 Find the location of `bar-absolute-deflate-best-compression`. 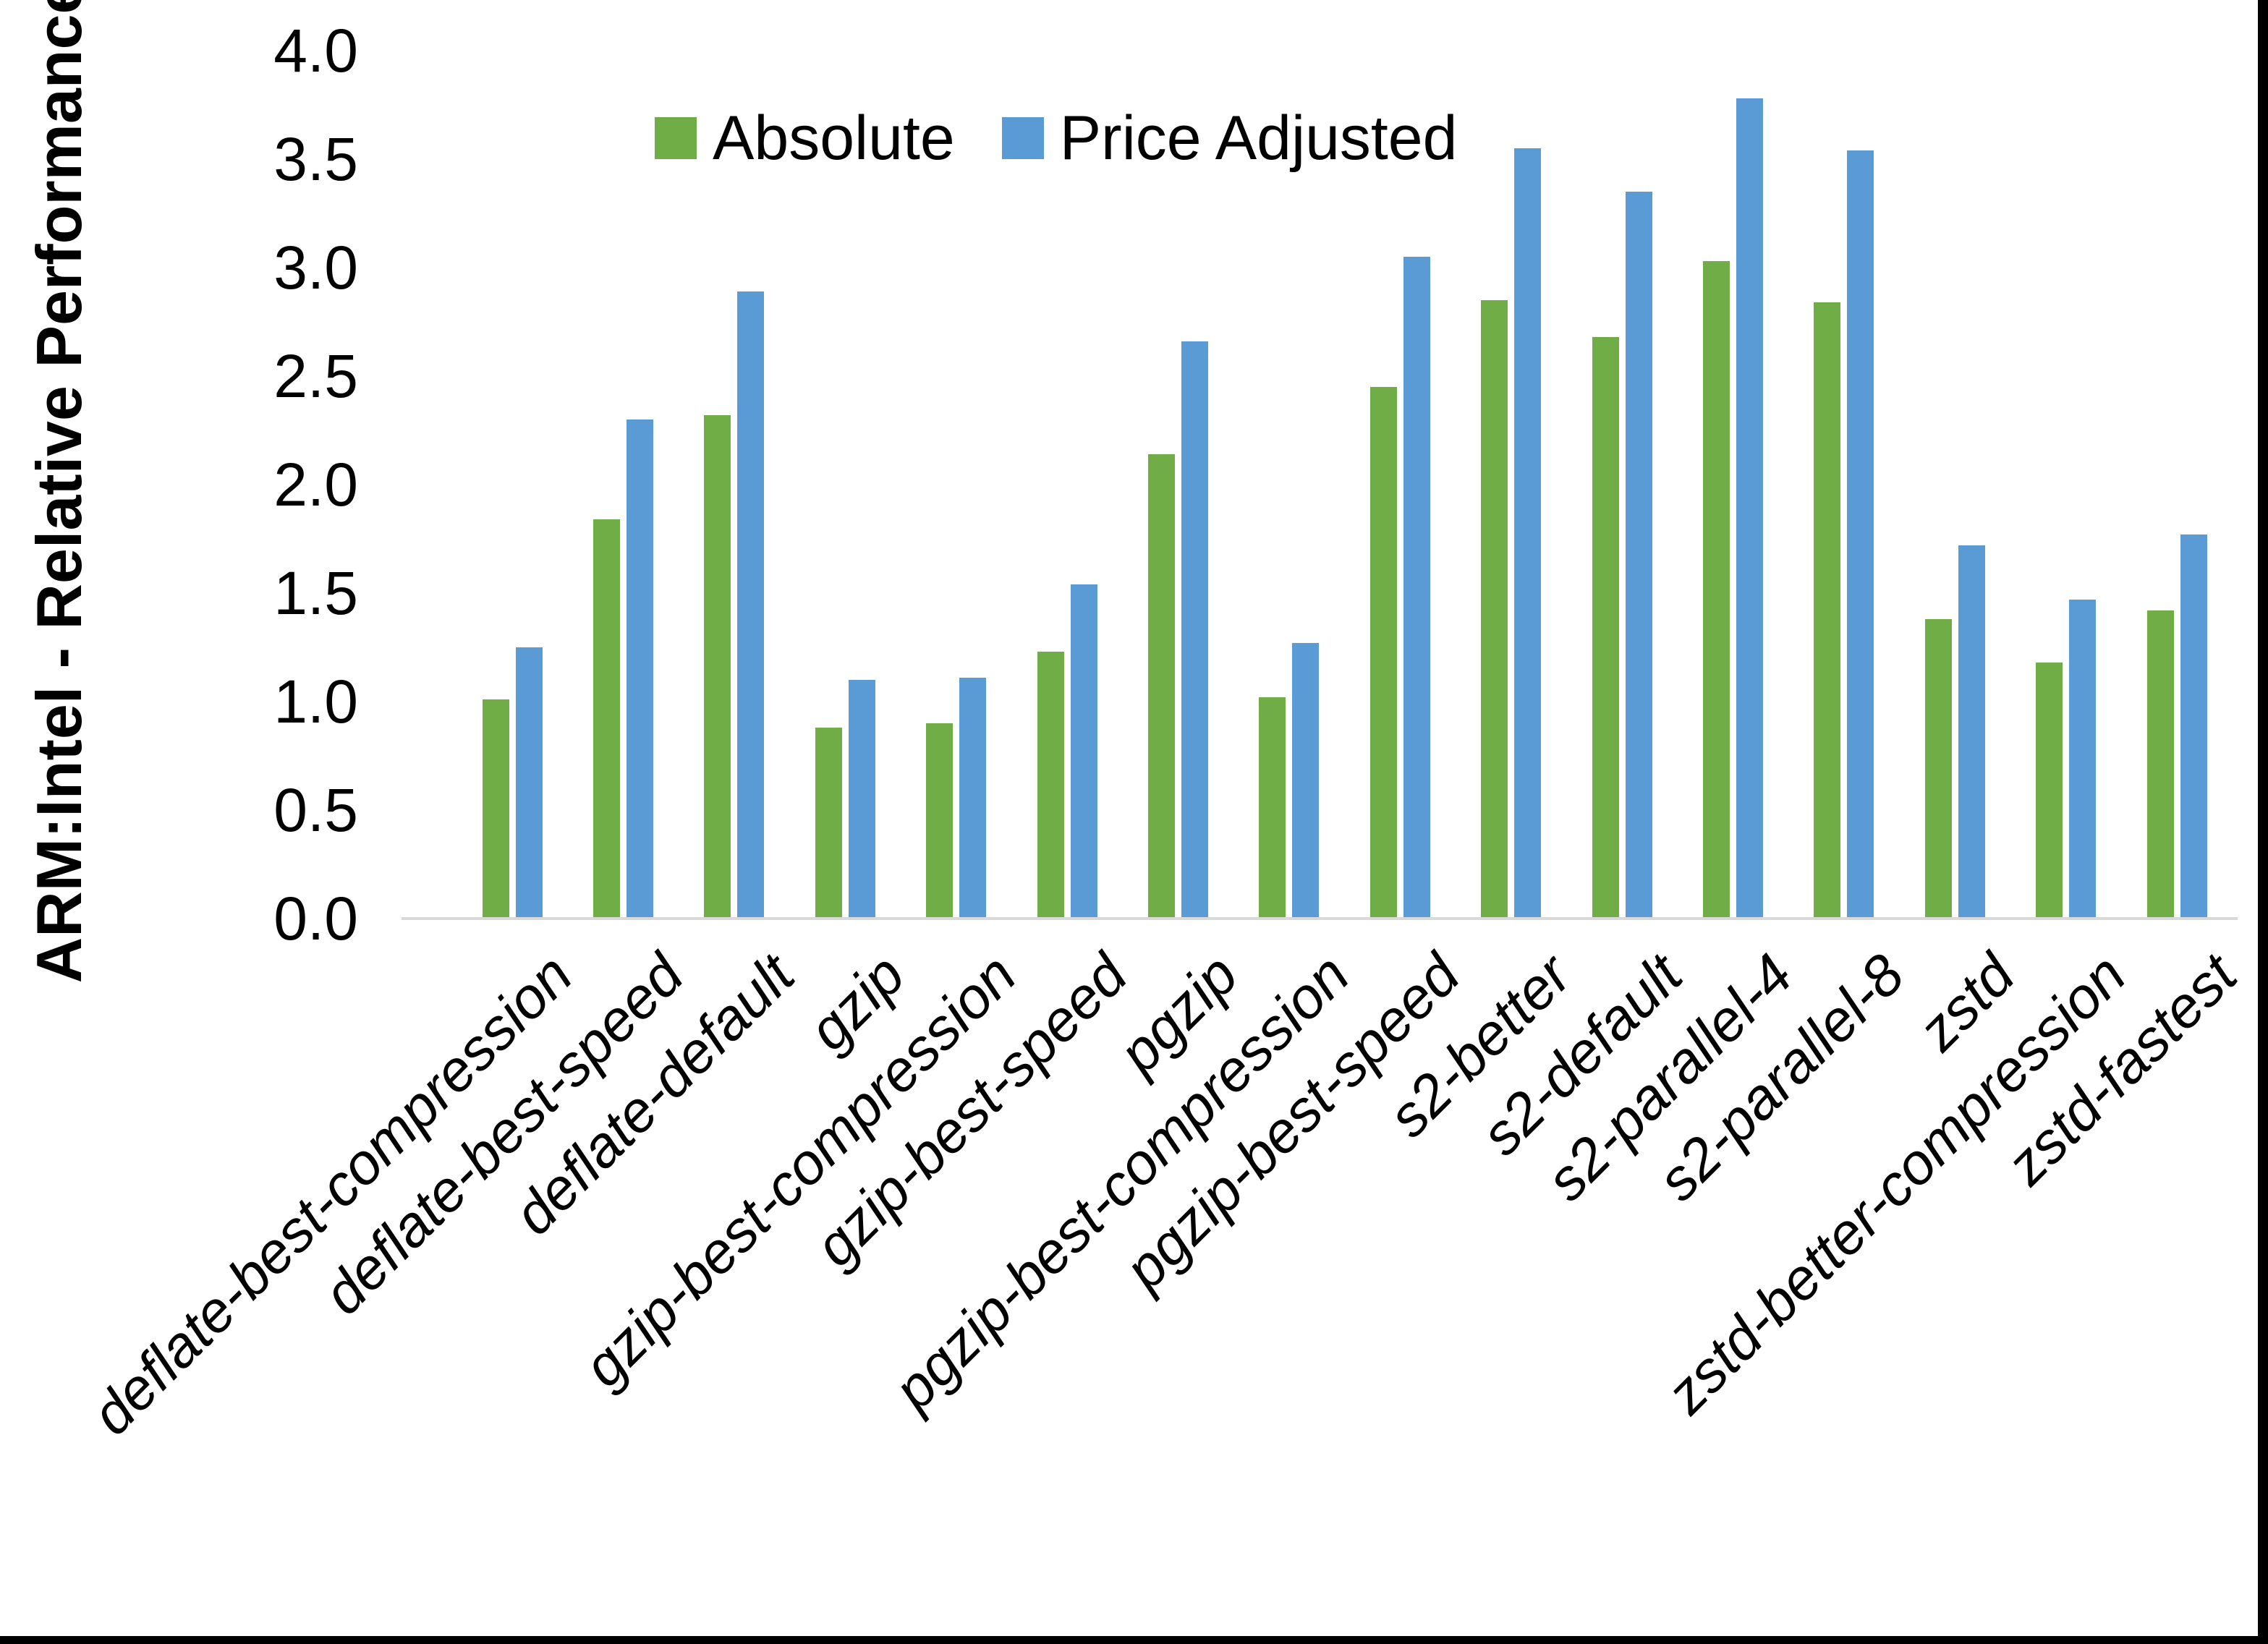

bar-absolute-deflate-best-compression is located at coordinates (496, 809).